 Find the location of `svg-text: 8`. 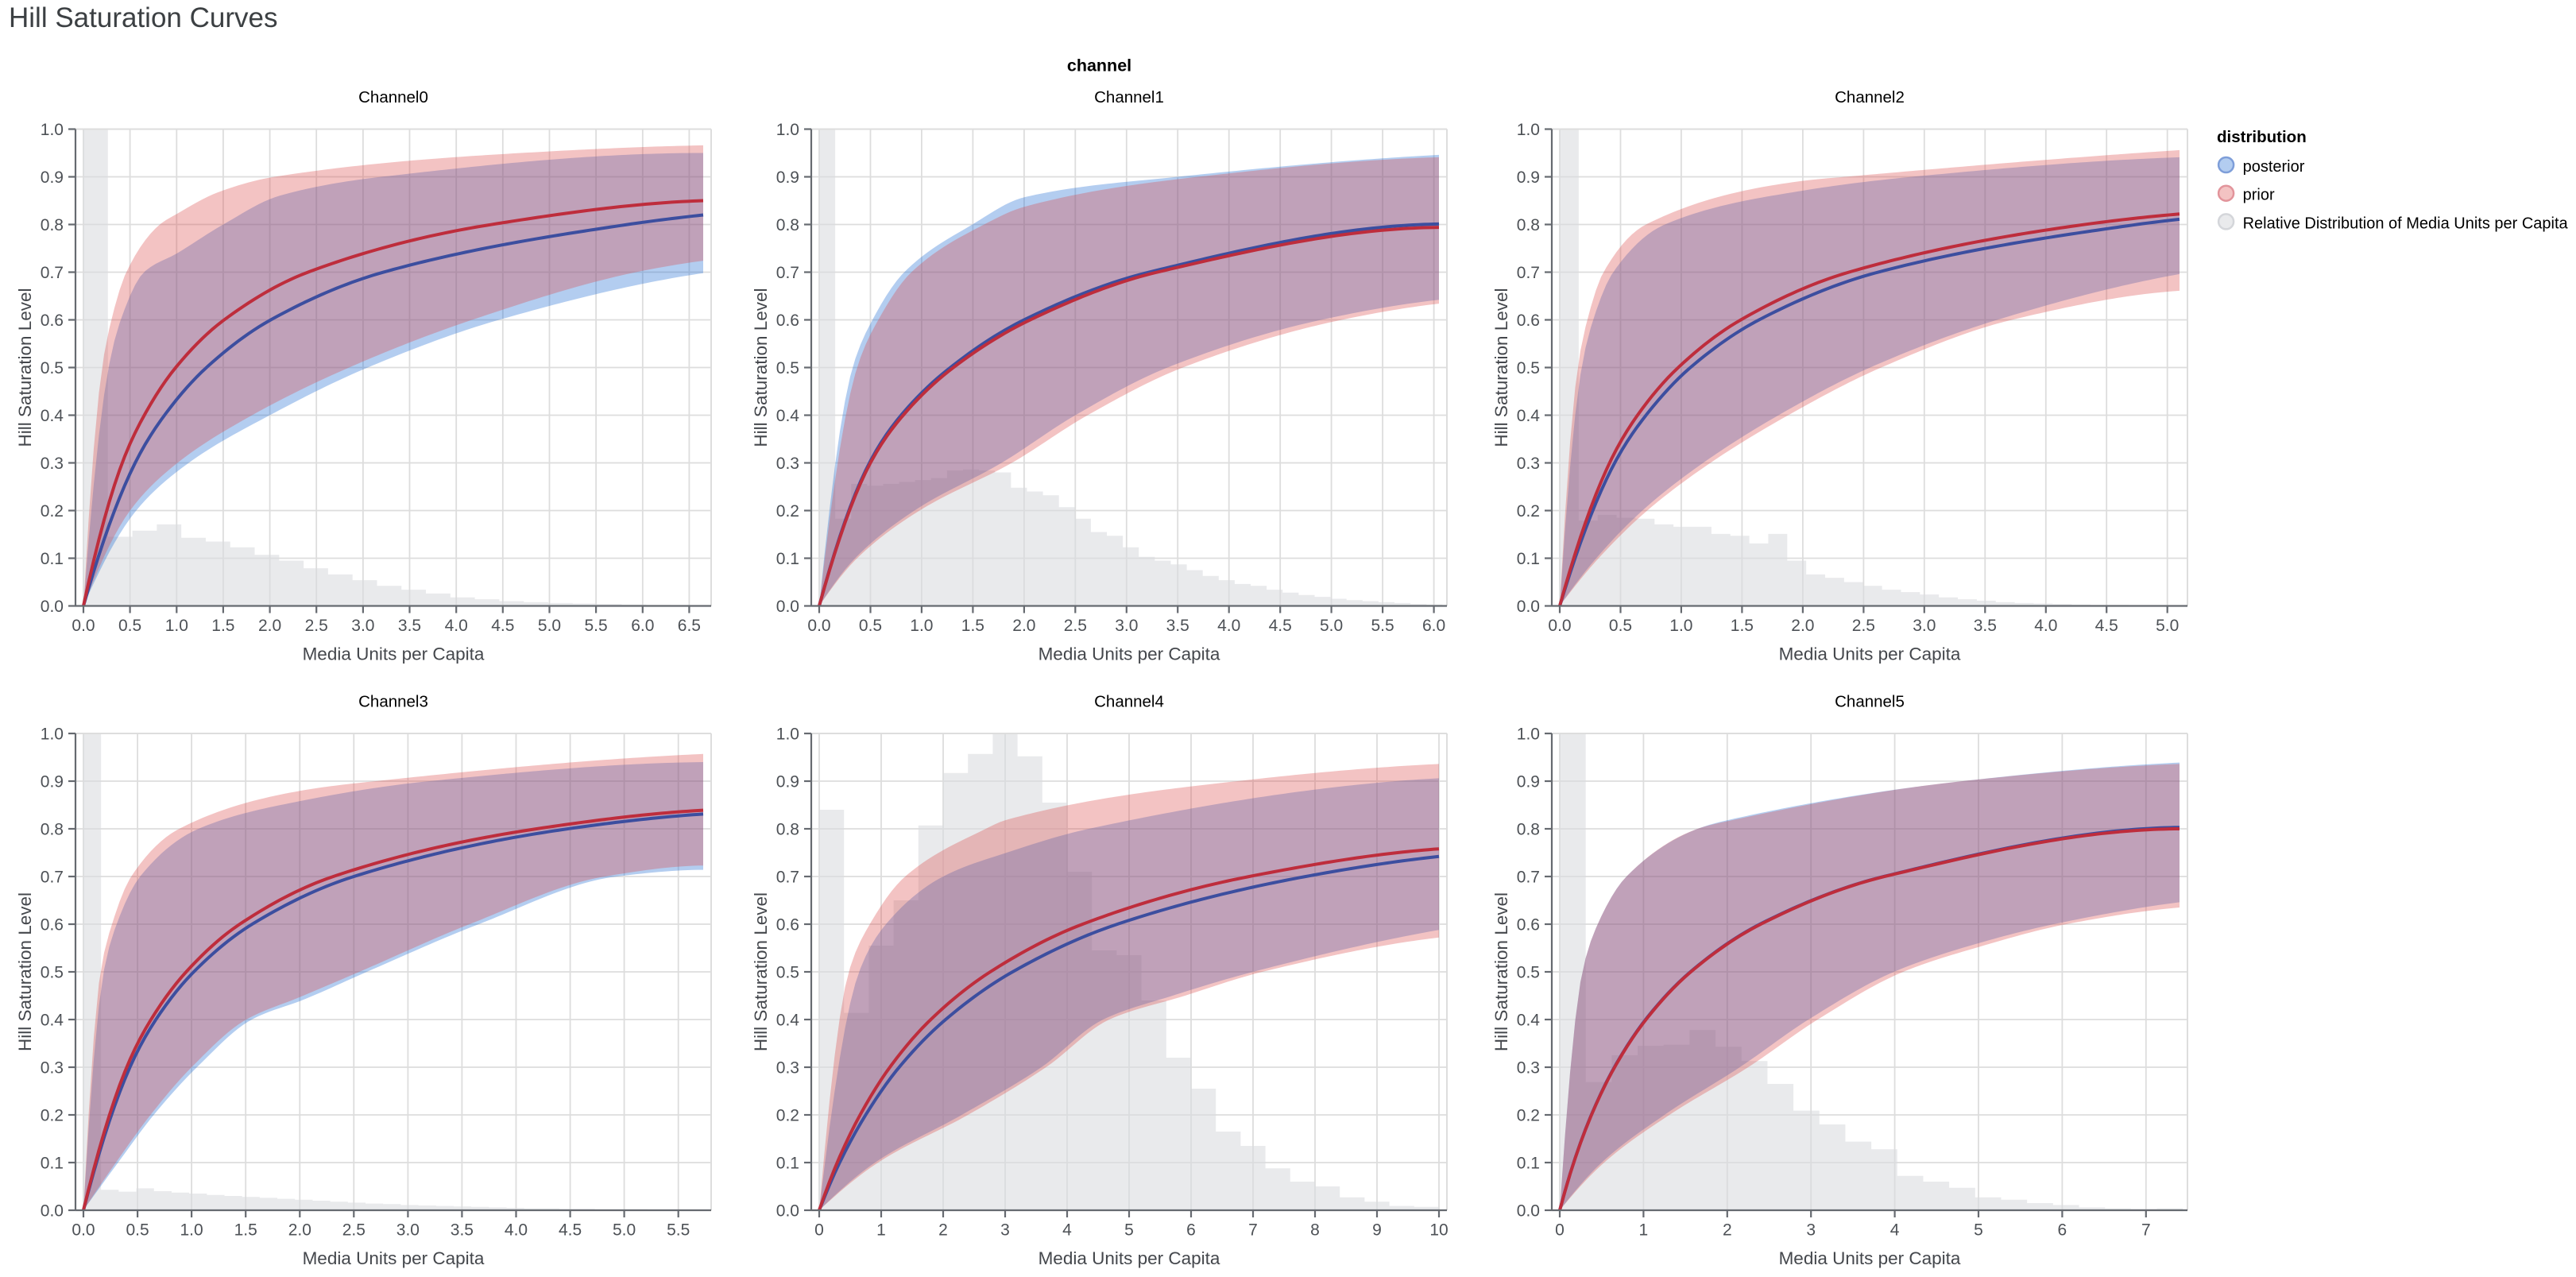

svg-text: 8 is located at coordinates (1315, 1230).